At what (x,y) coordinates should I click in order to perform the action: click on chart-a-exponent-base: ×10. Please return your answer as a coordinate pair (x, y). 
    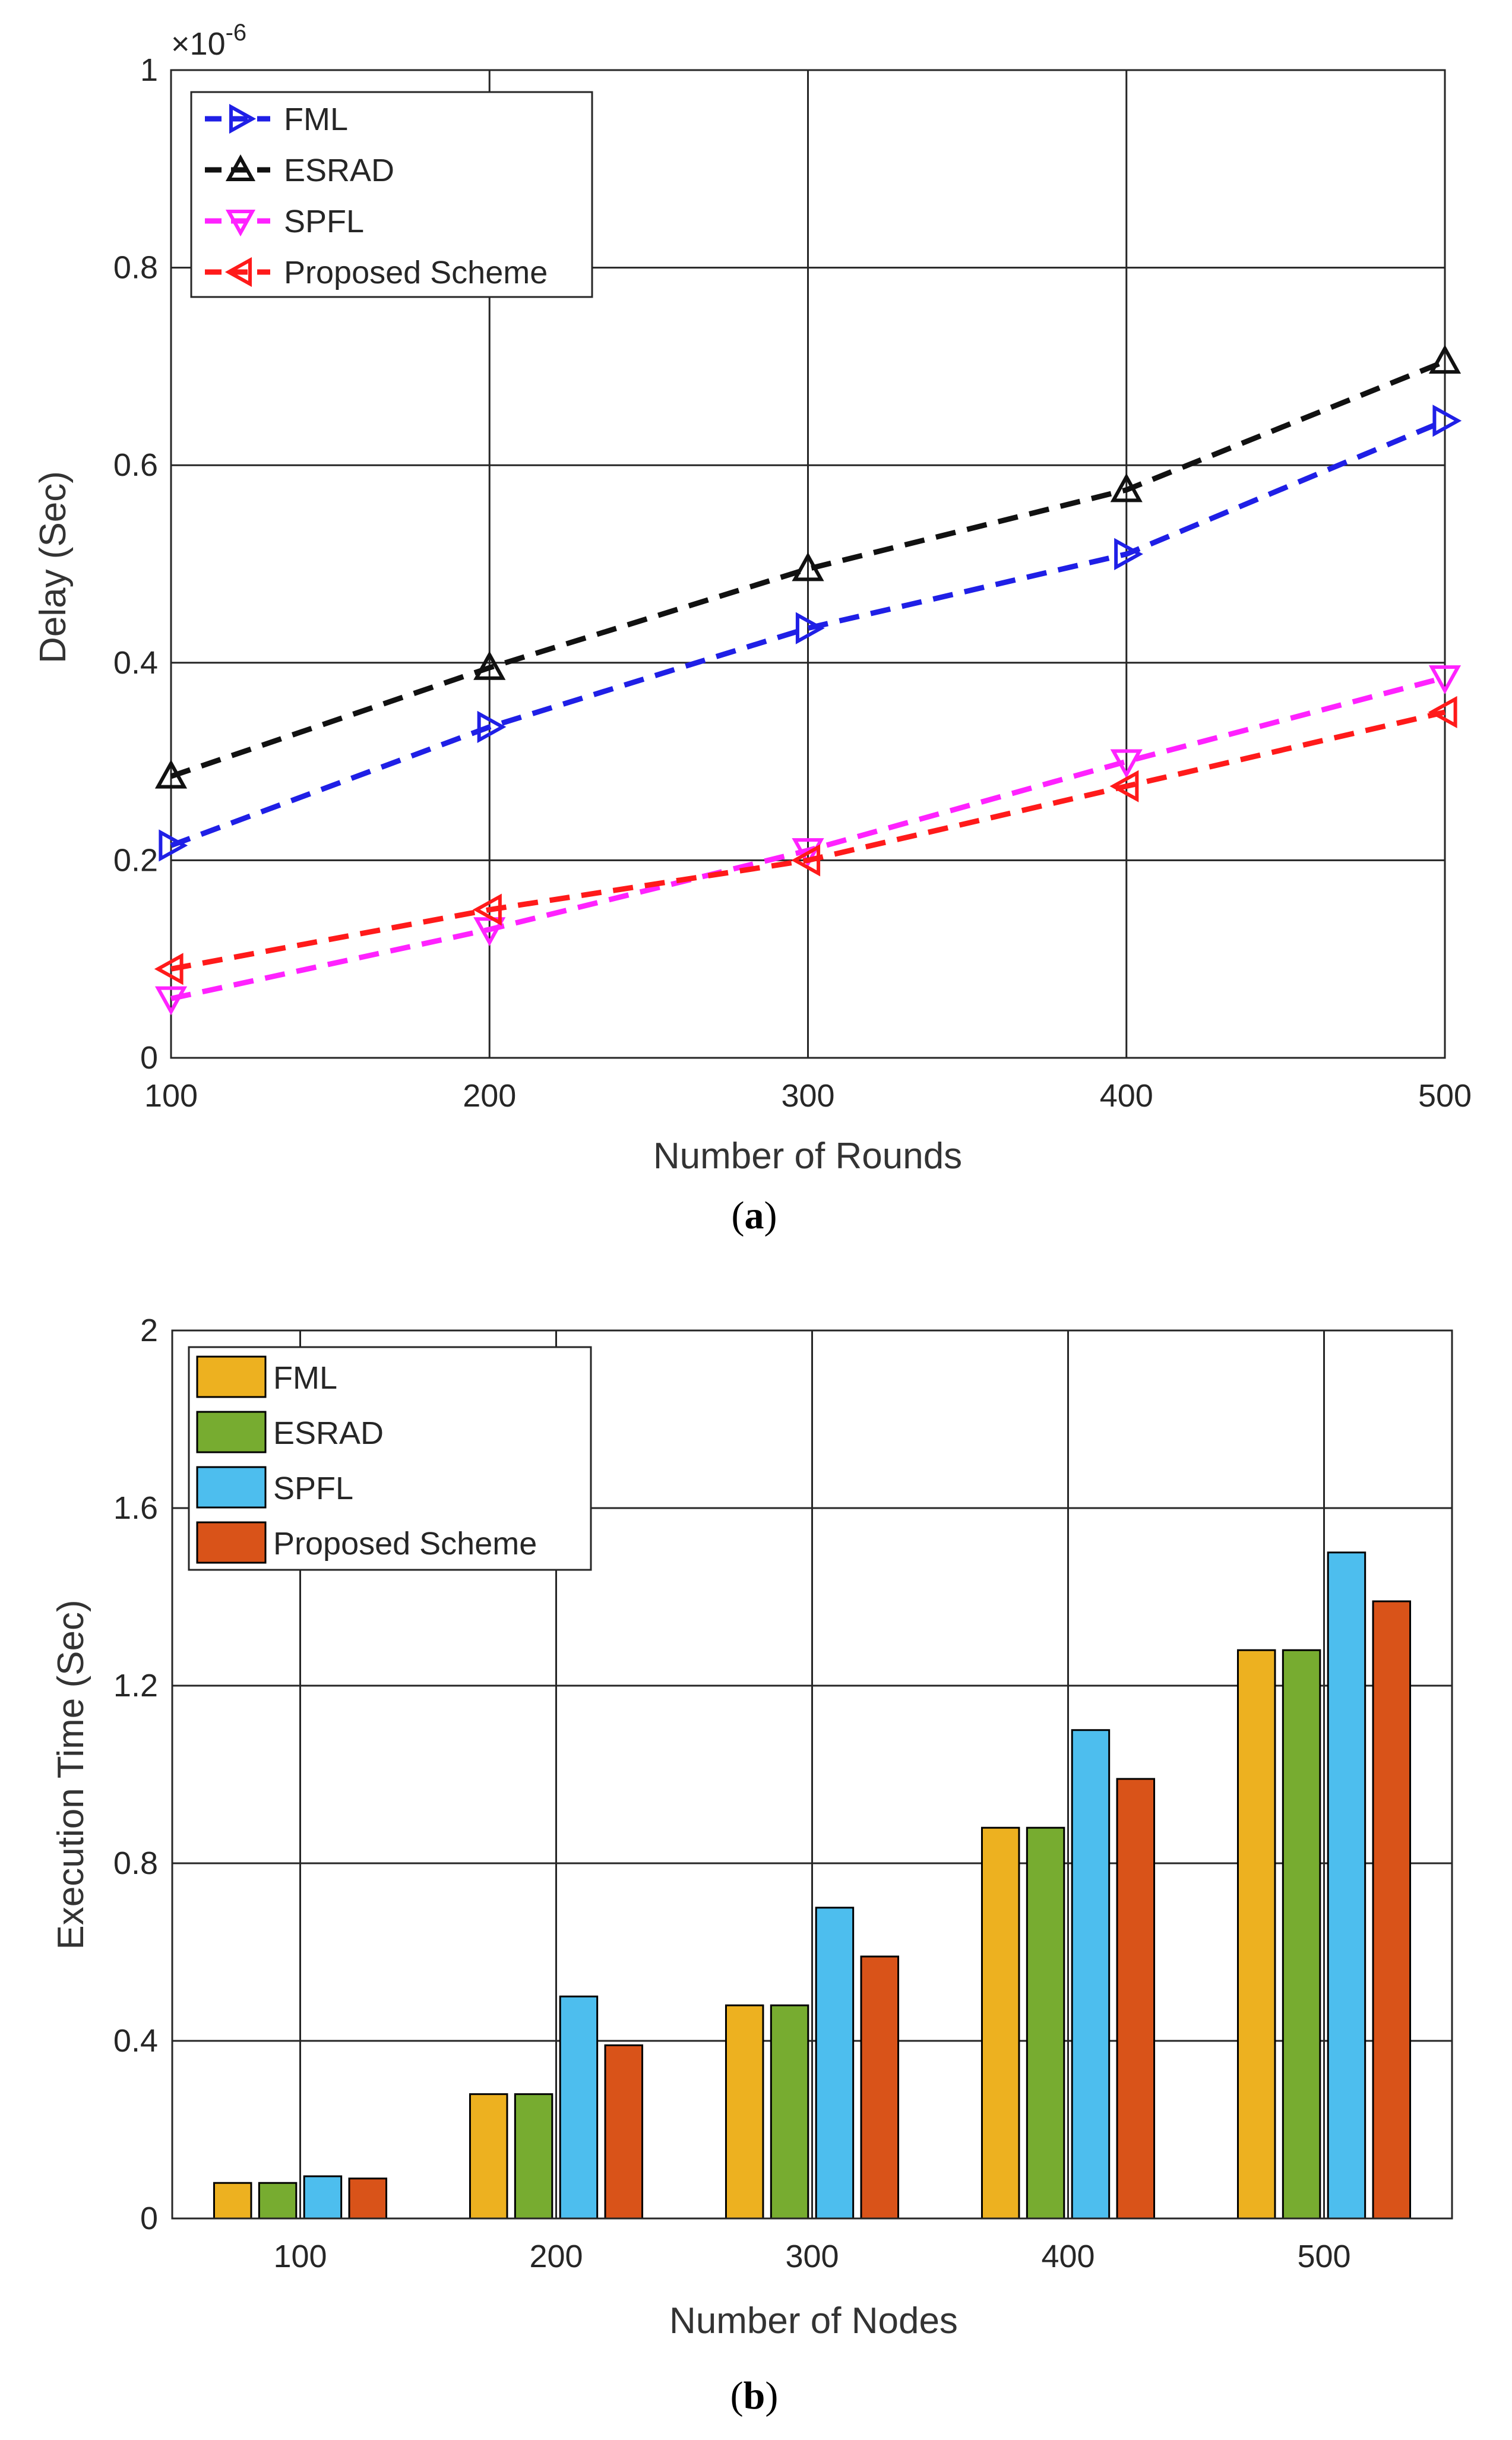
    Looking at the image, I should click on (198, 44).